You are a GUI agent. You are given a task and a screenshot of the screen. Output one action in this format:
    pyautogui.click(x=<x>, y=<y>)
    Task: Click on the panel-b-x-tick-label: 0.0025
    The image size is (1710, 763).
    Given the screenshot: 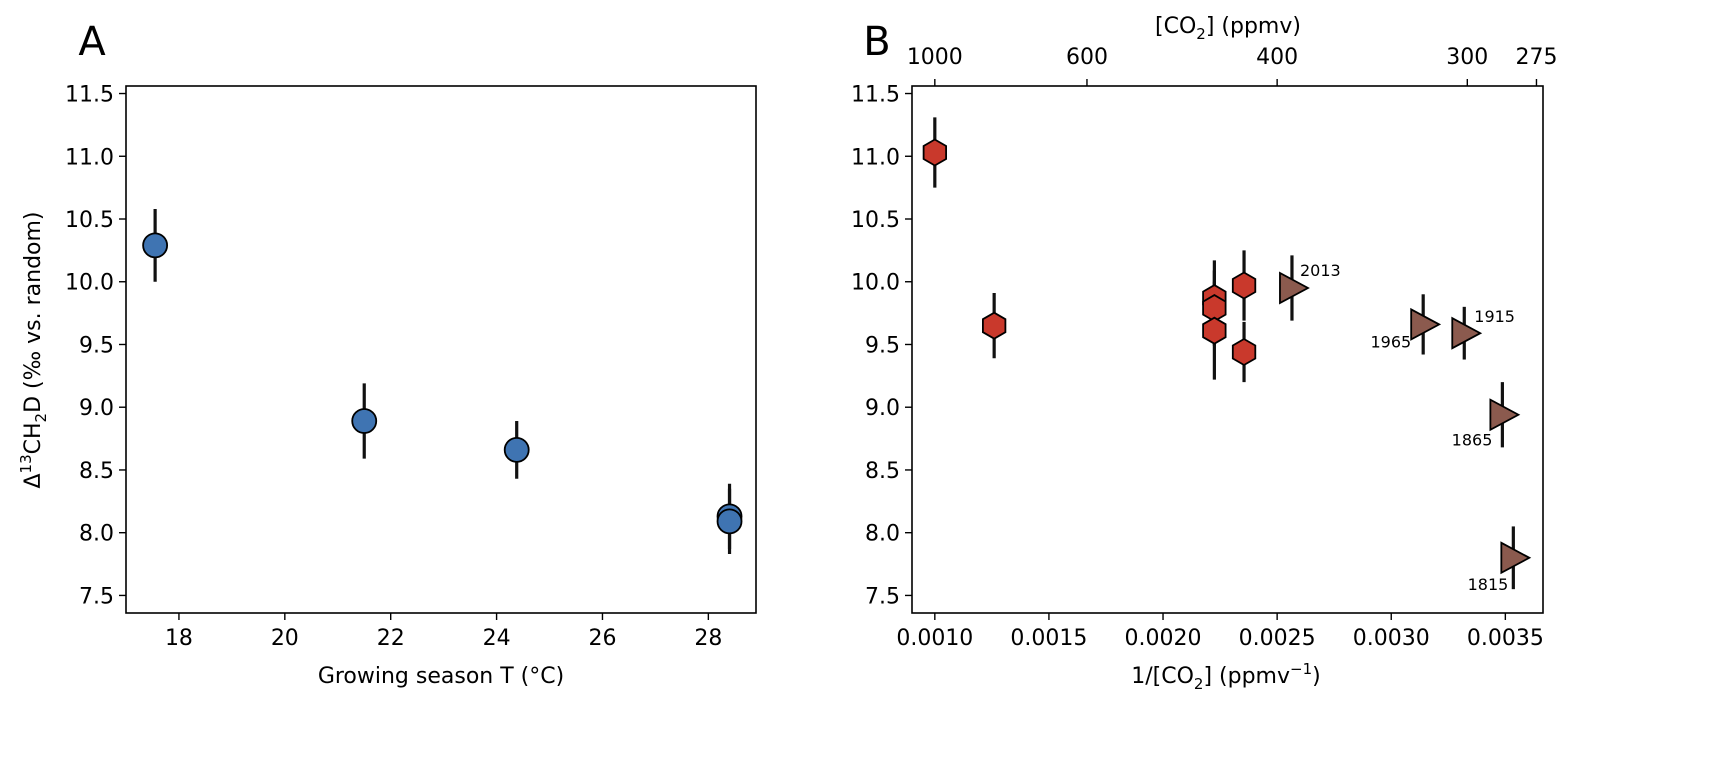 What is the action you would take?
    pyautogui.click(x=1277, y=638)
    